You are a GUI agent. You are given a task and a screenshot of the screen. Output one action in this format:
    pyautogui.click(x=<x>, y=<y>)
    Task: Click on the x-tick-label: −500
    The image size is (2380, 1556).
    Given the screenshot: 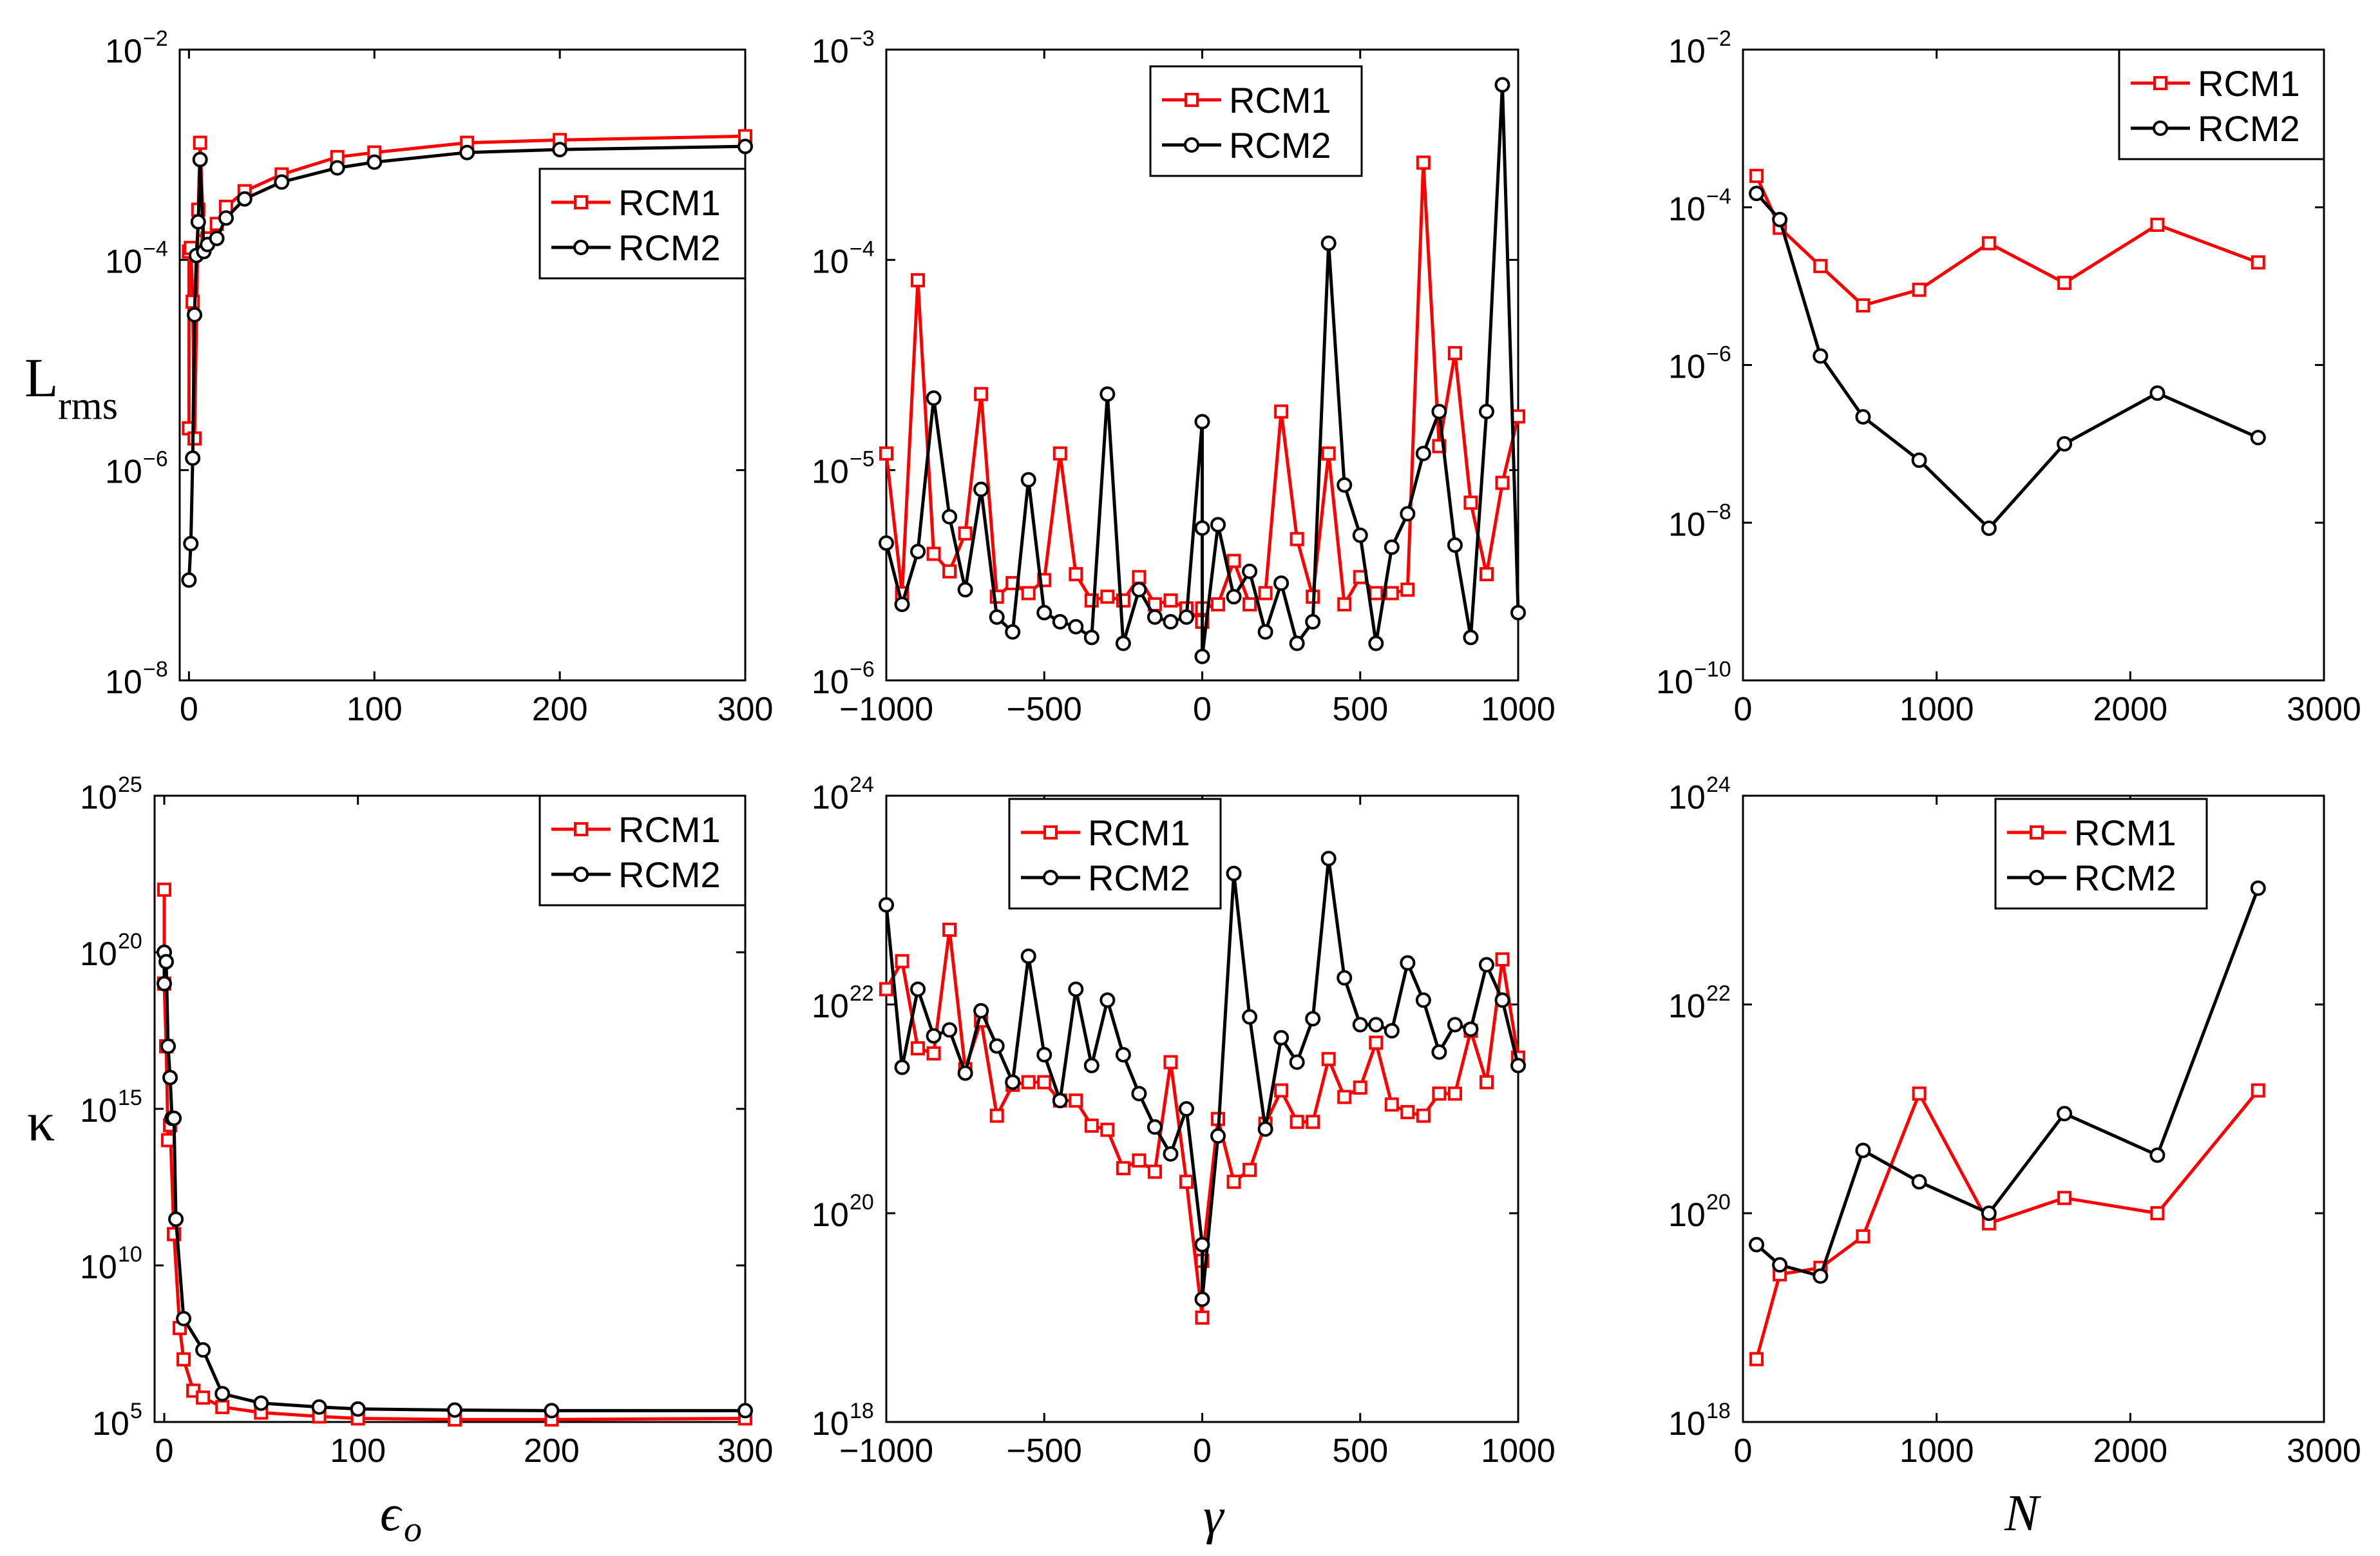 What is the action you would take?
    pyautogui.click(x=1044, y=1451)
    